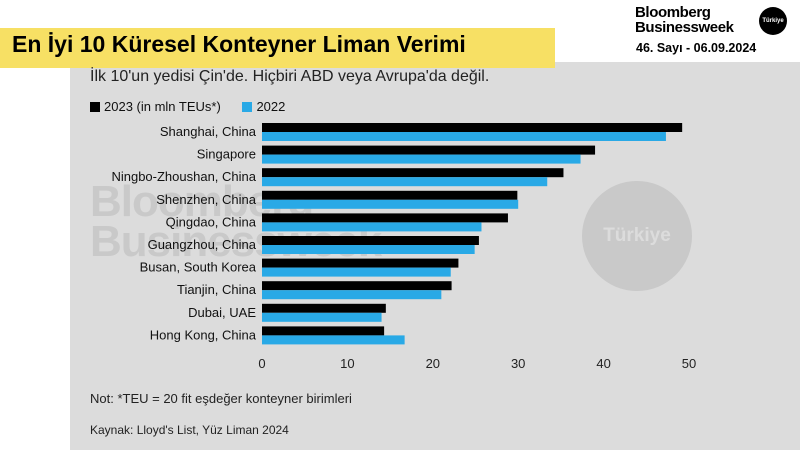  What do you see at coordinates (370, 240) in the screenshot?
I see `bar-2023-guangzhou-china` at bounding box center [370, 240].